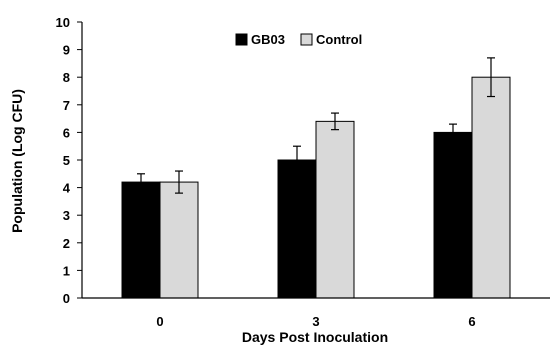  I want to click on y-tick-label: 2, so click(66, 243).